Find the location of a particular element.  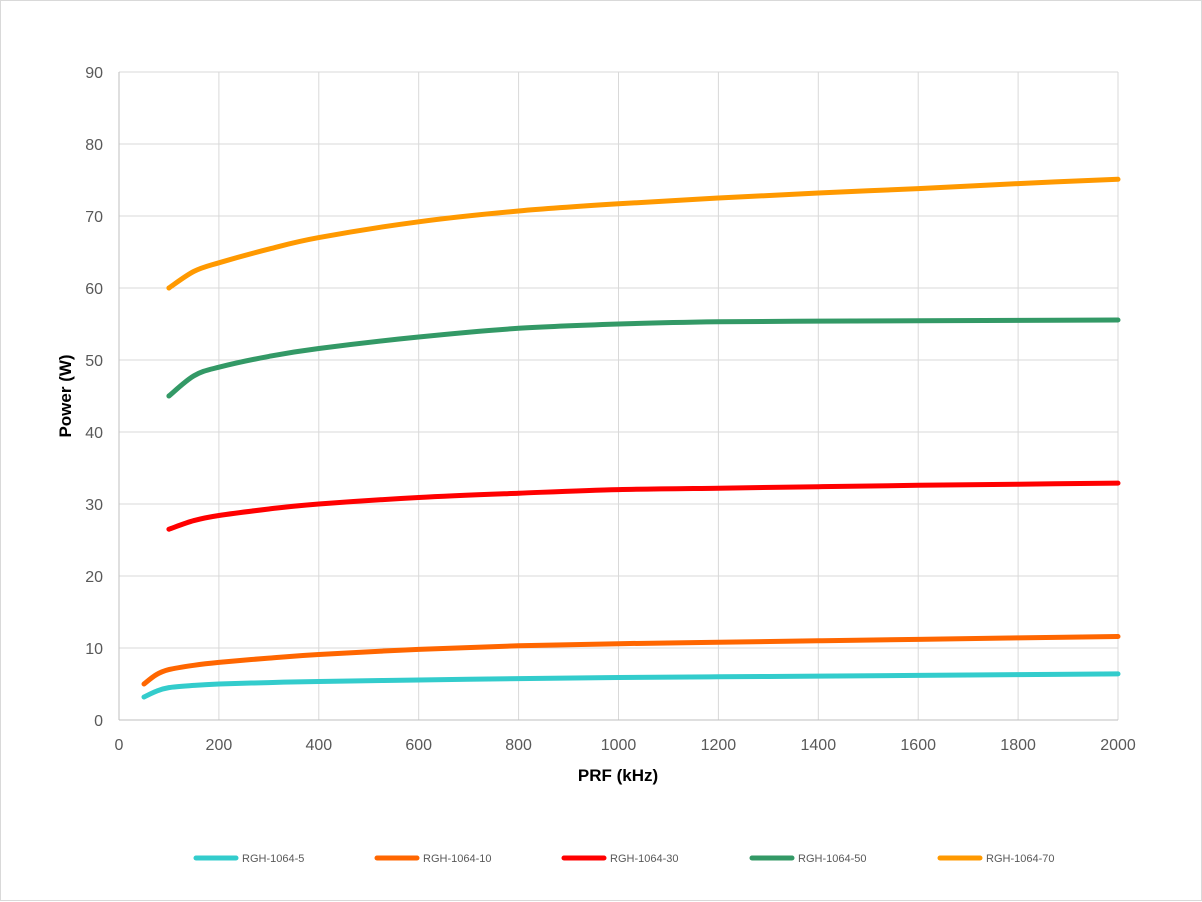

x-axis-title: PRF (kHz) is located at coordinates (618, 775).